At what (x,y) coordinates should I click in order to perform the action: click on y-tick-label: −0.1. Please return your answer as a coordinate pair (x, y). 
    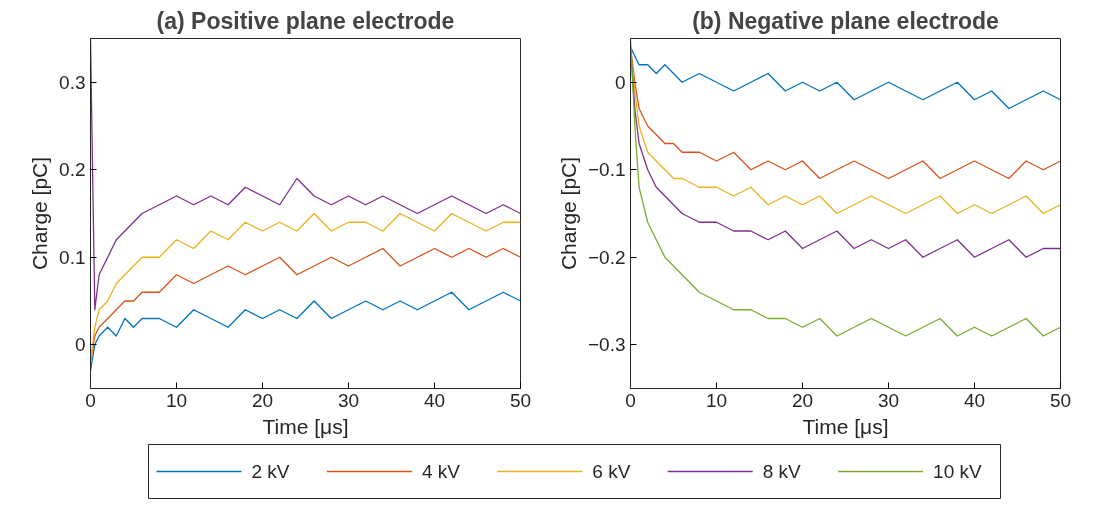
    Looking at the image, I should click on (606, 170).